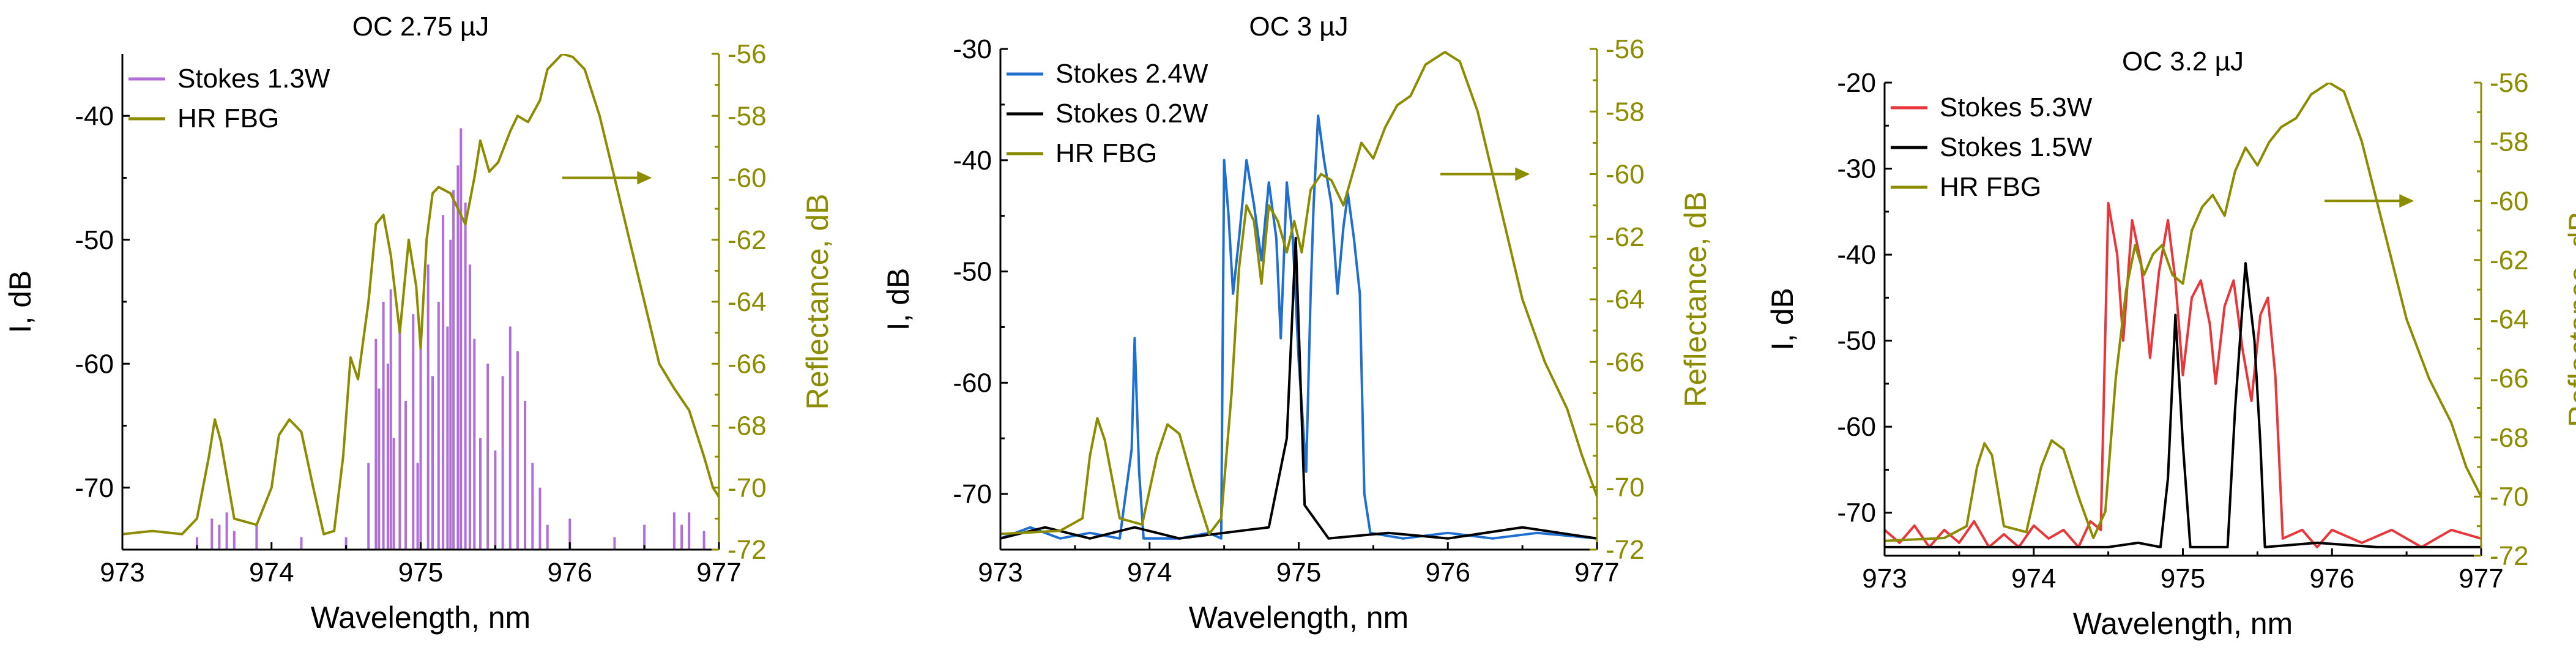 The width and height of the screenshot is (2576, 661). I want to click on y-tick-label: -20, so click(1856, 83).